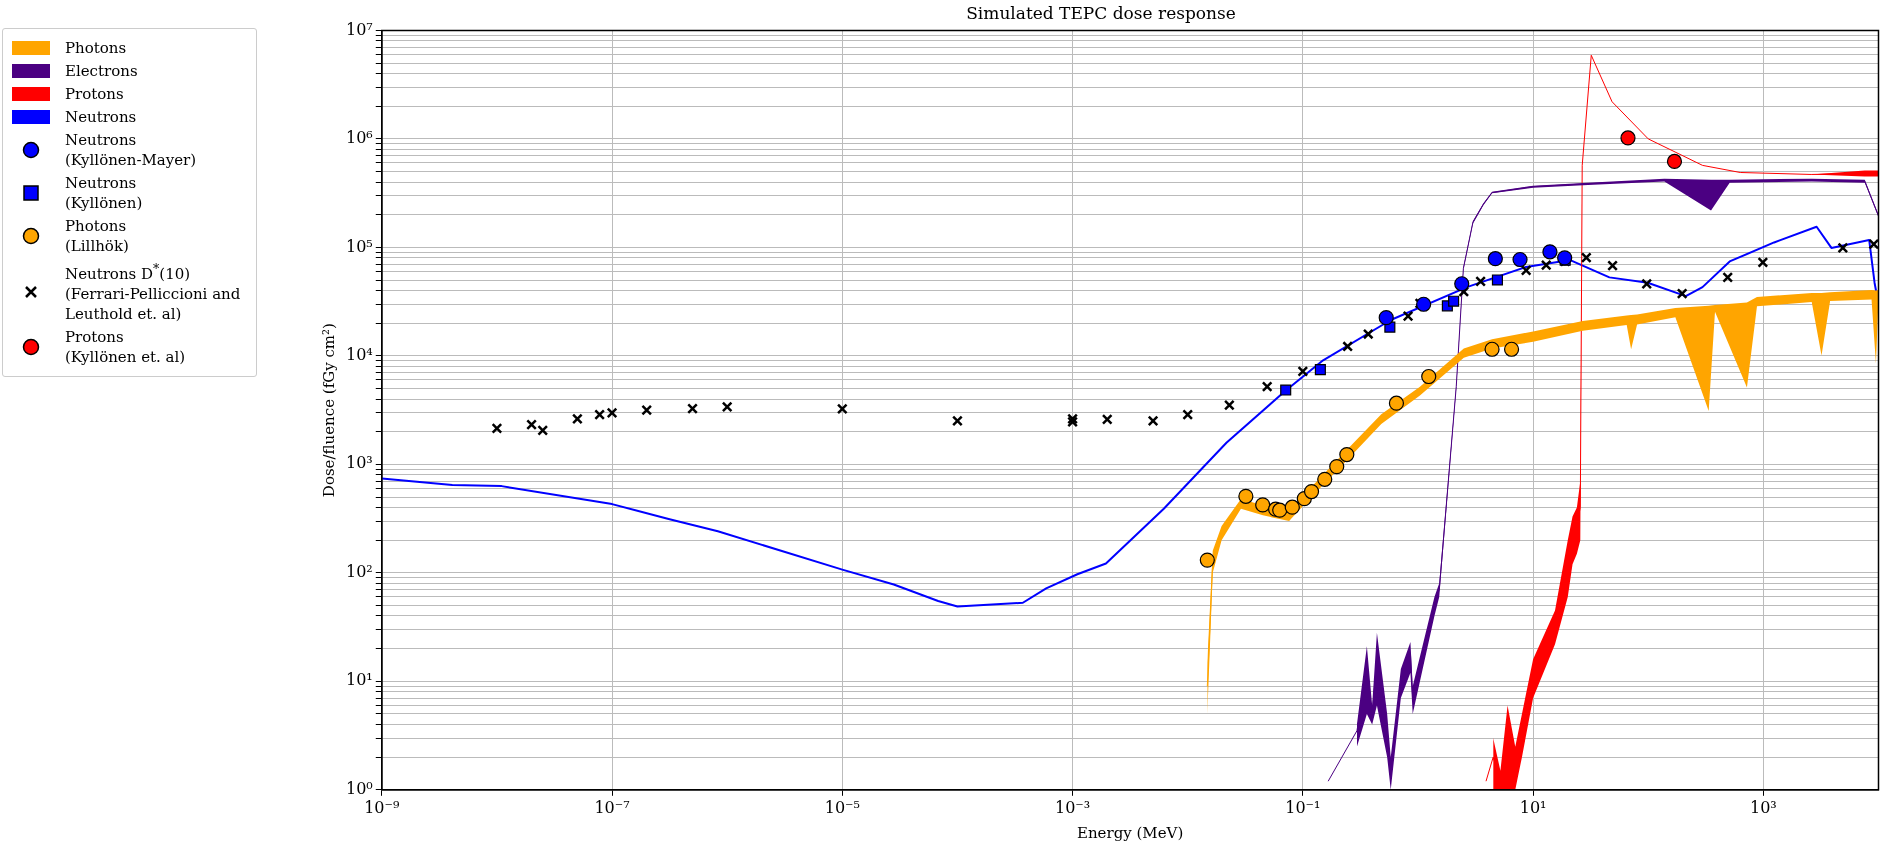 Image resolution: width=1892 pixels, height=853 pixels. Describe the element at coordinates (131, 150) in the screenshot. I see `legend-label: Neutrons (Kyllönen-Mayer)` at that location.